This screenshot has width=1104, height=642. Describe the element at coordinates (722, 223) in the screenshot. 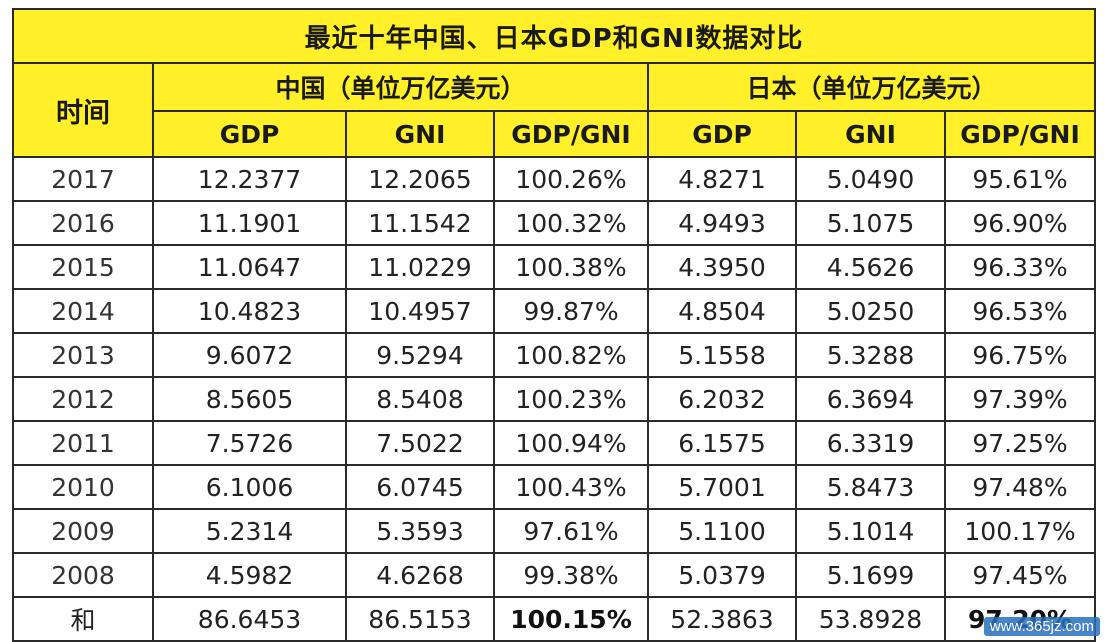

I see `cell-japan-gdp: 4.9493` at that location.